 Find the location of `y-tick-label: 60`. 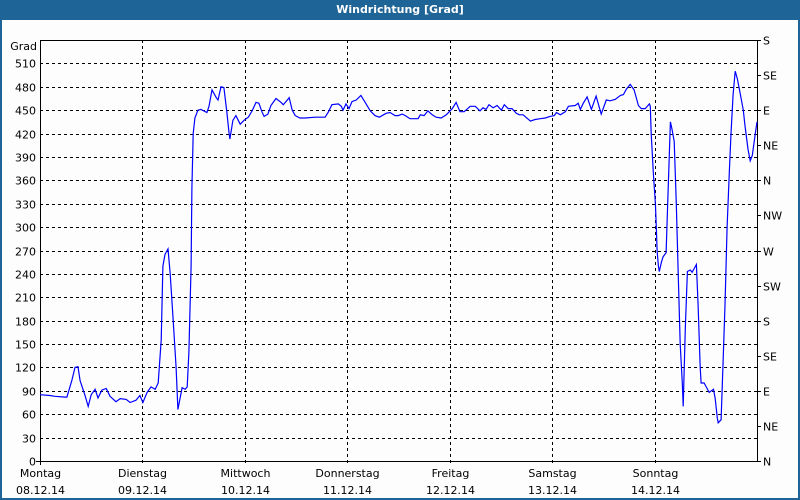

y-tick-label: 60 is located at coordinates (29, 415).